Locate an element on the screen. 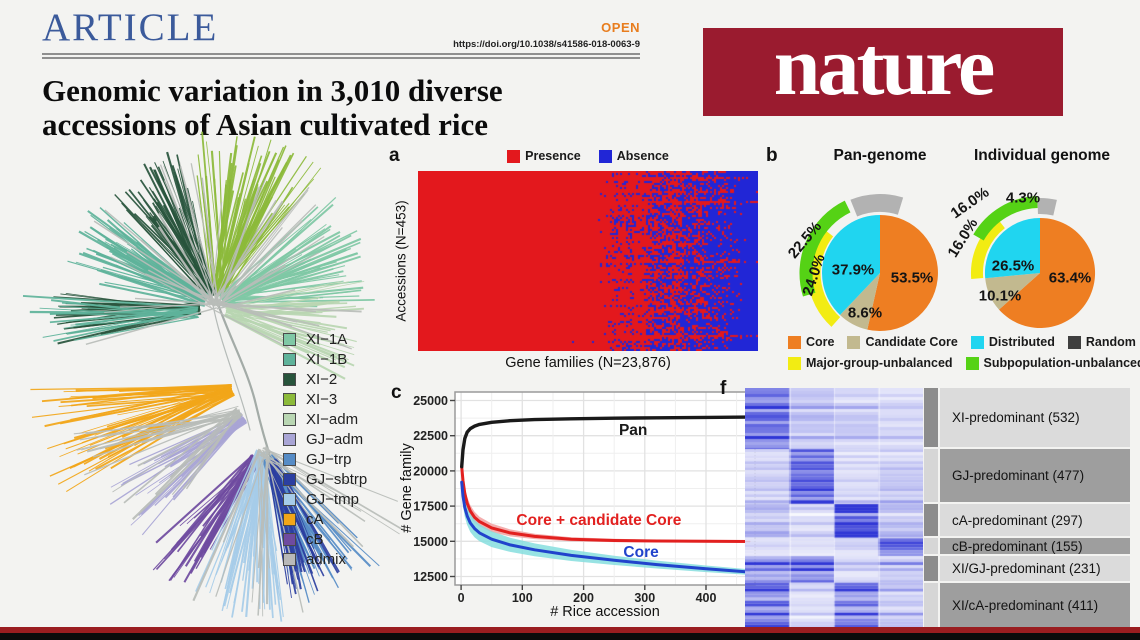 The image size is (1140, 640). group-label-box: cB-predominant (155) is located at coordinates (1035, 546).